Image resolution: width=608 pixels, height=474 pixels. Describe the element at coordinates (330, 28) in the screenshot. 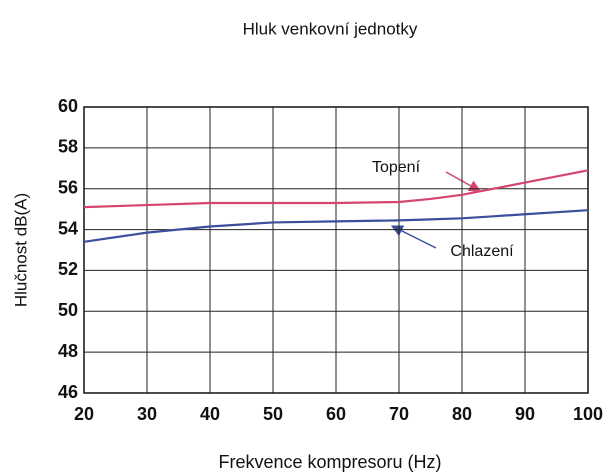

I see `chart-title: Hluk venkovní jednotky` at that location.